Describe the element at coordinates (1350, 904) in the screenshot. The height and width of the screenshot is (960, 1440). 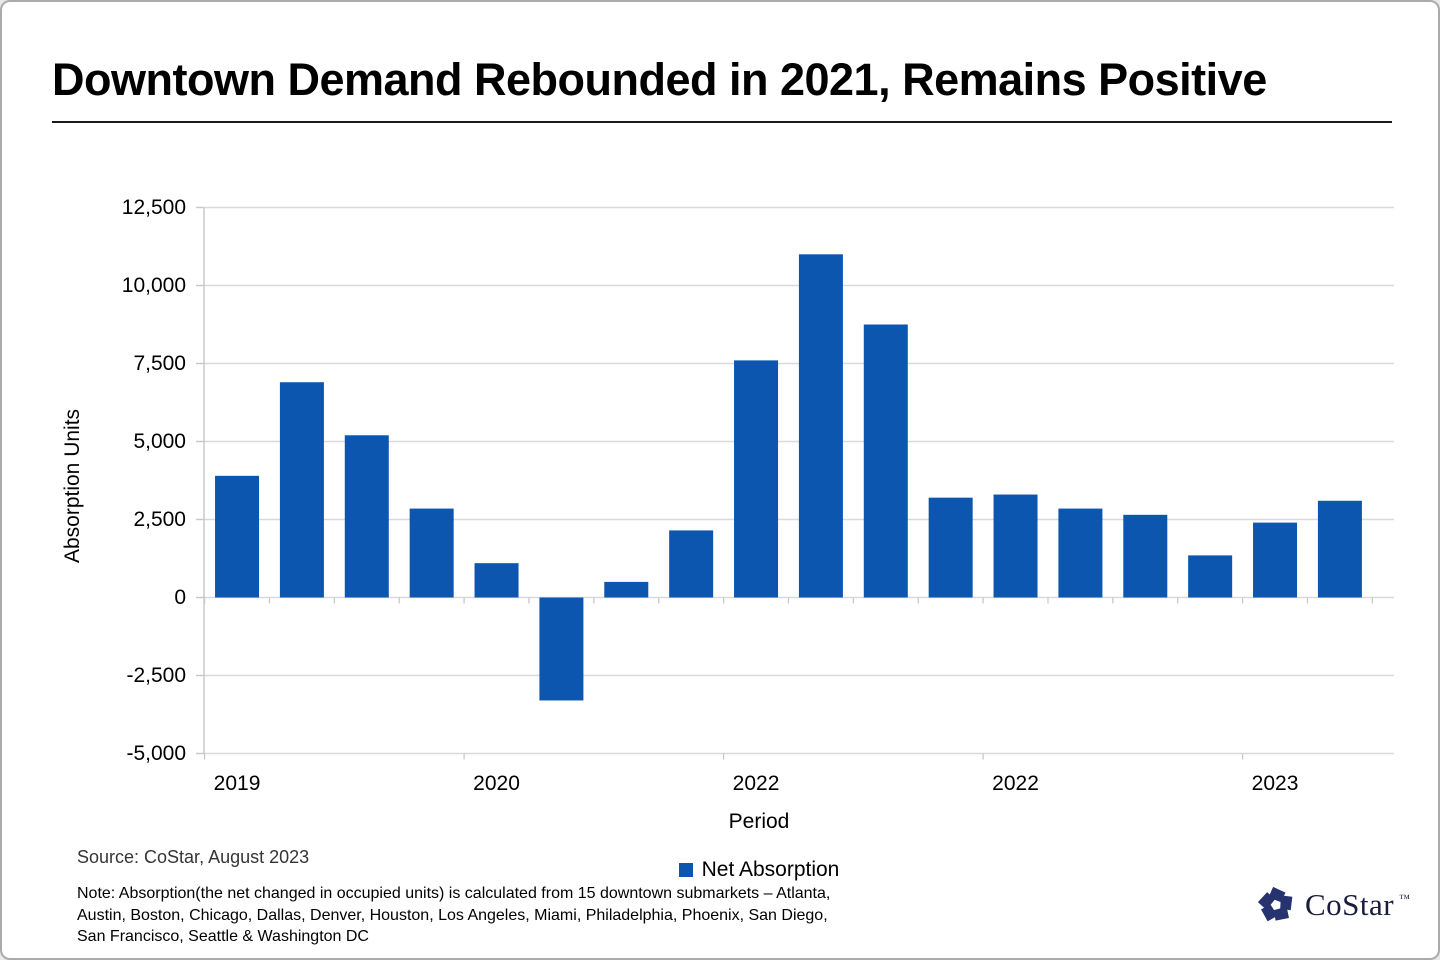
I see `costar-logo-text: CoStar` at that location.